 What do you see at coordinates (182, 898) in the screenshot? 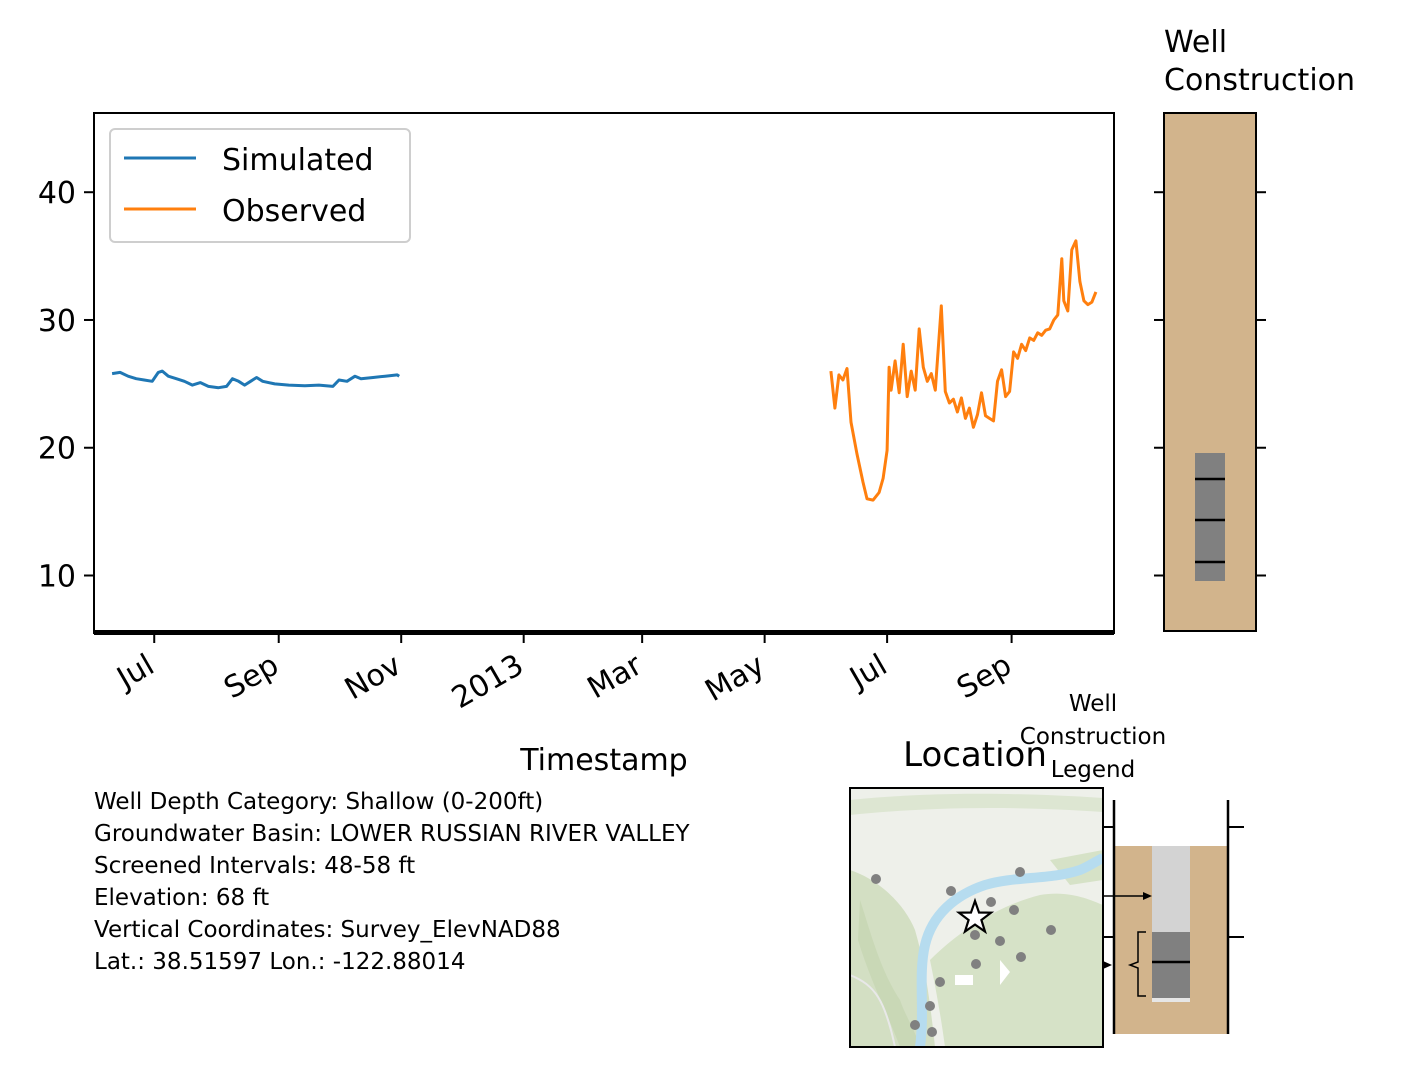
I see `info-elevation: Elevation: 68 ft` at bounding box center [182, 898].